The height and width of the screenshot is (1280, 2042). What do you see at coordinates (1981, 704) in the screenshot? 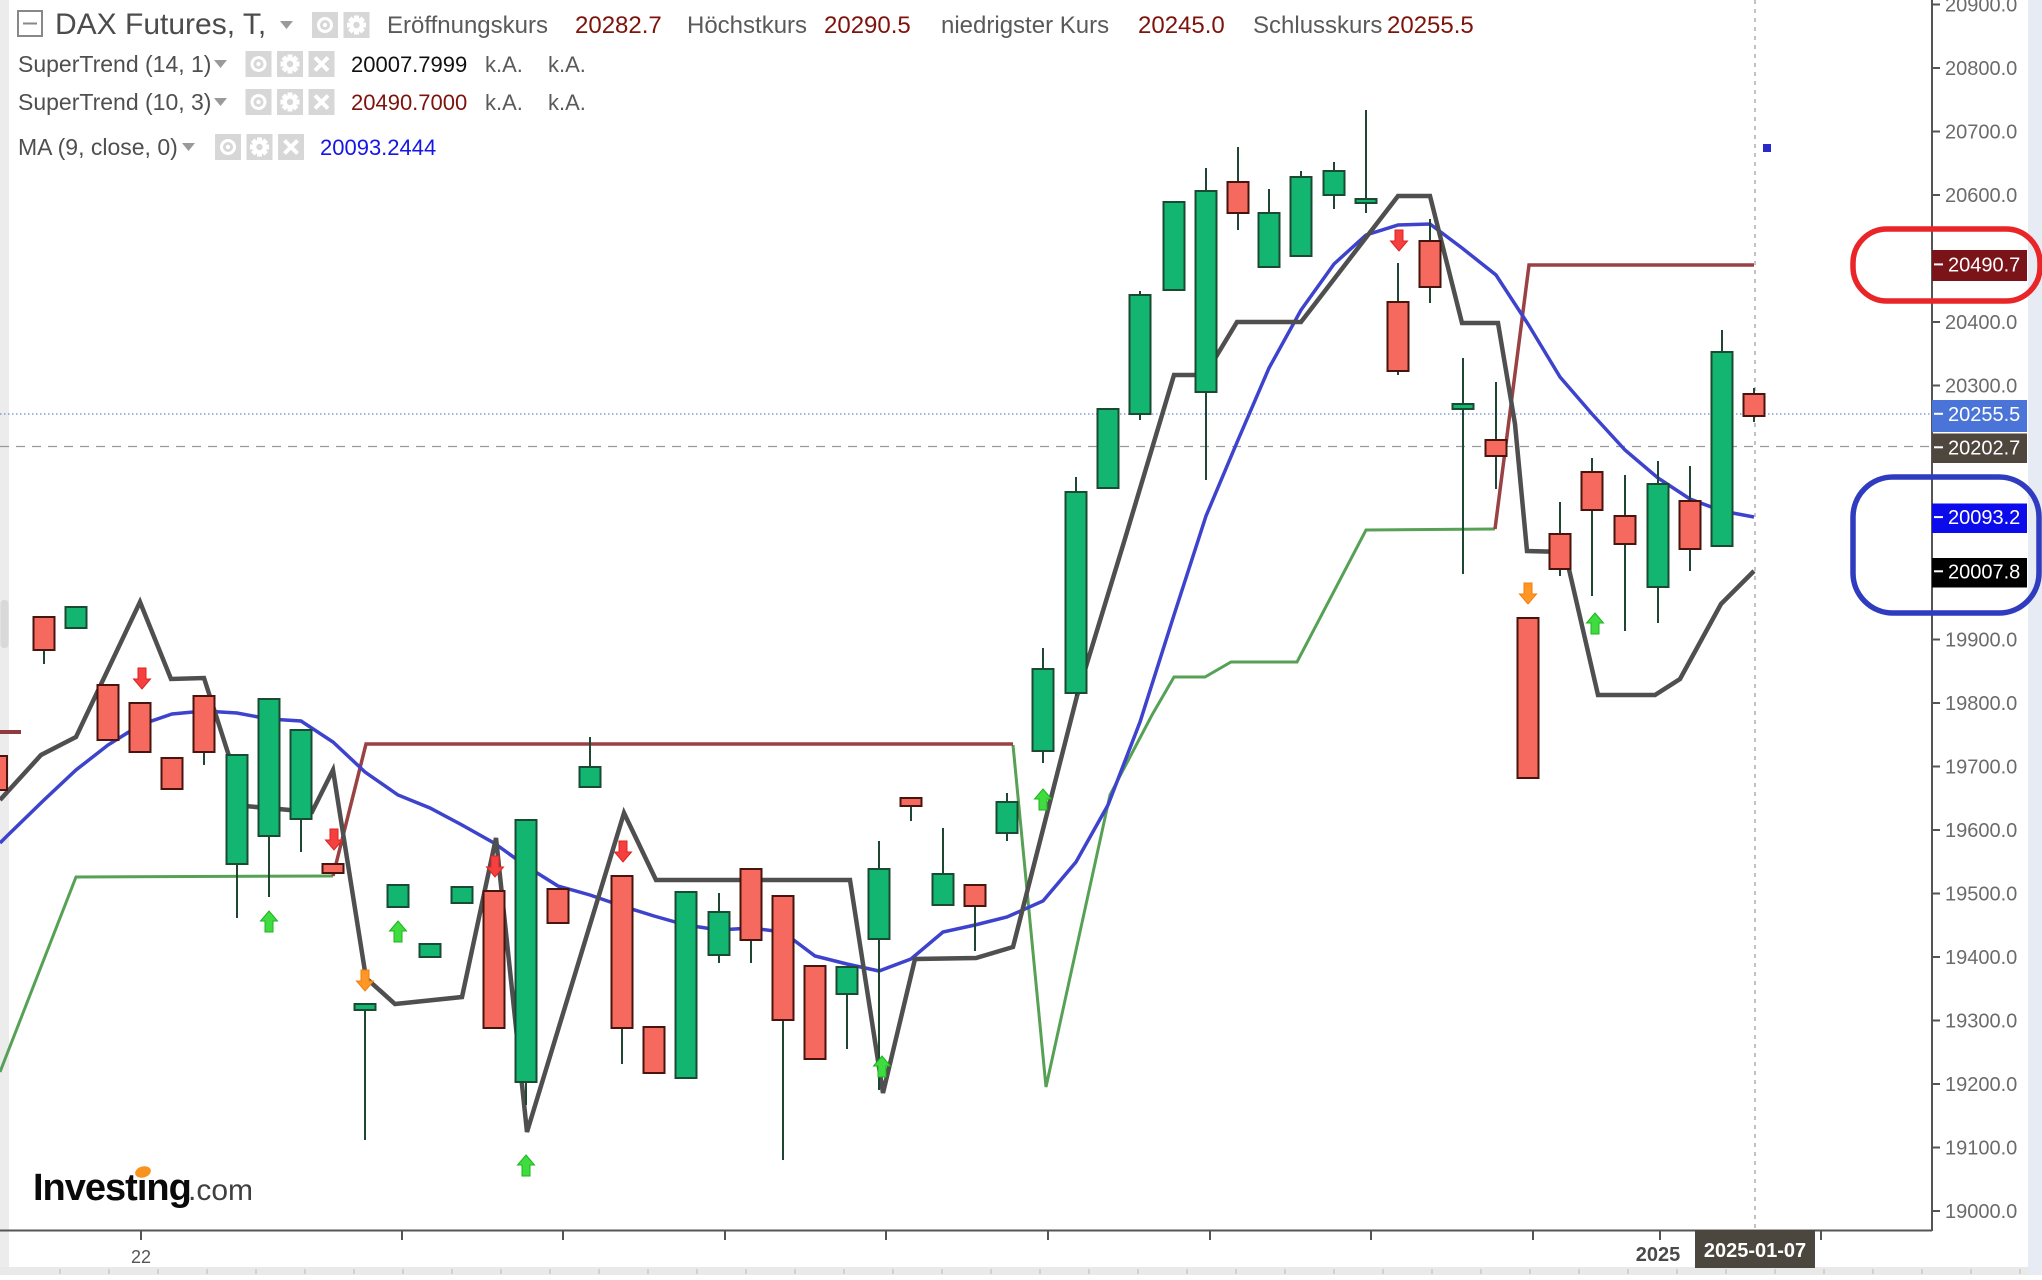
I see `svg-text: 19800.0` at bounding box center [1981, 704].